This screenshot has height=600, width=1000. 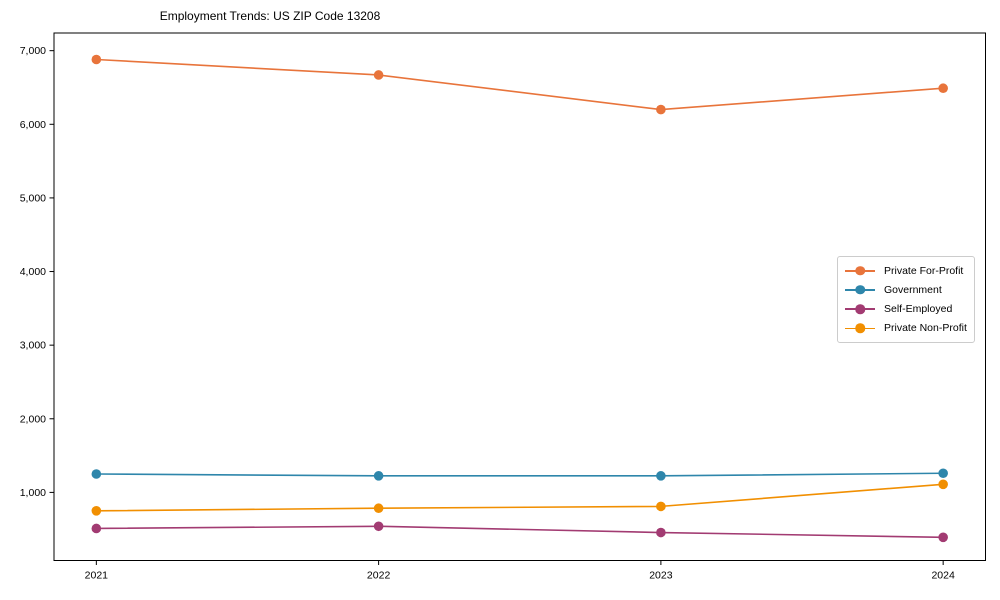 What do you see at coordinates (943, 473) in the screenshot?
I see `marker-government-2024` at bounding box center [943, 473].